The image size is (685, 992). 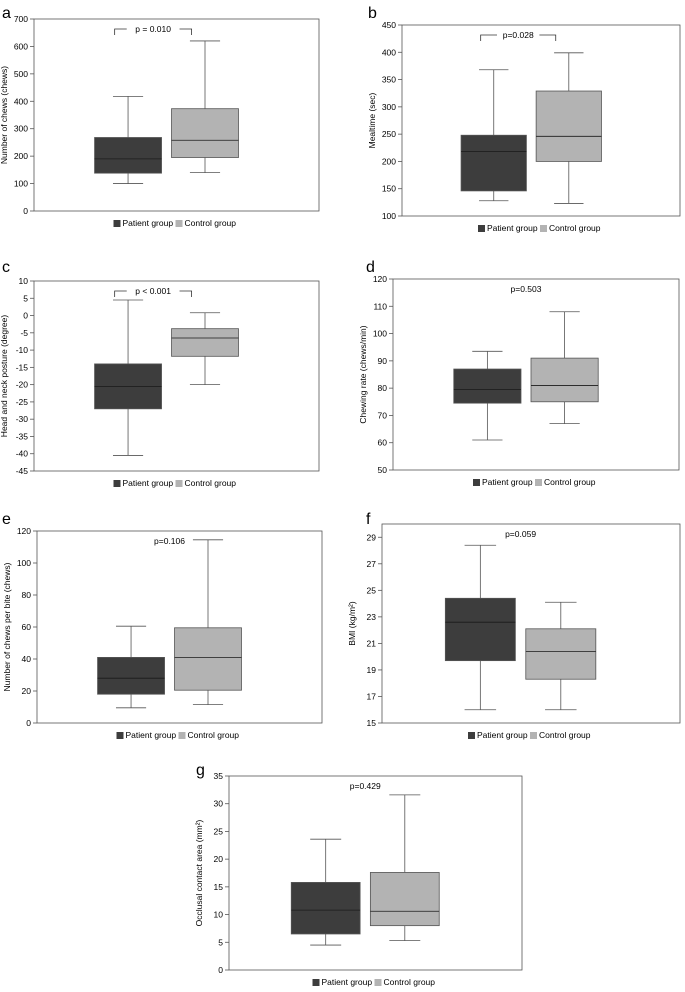 I want to click on panel-letter: d, so click(x=370, y=267).